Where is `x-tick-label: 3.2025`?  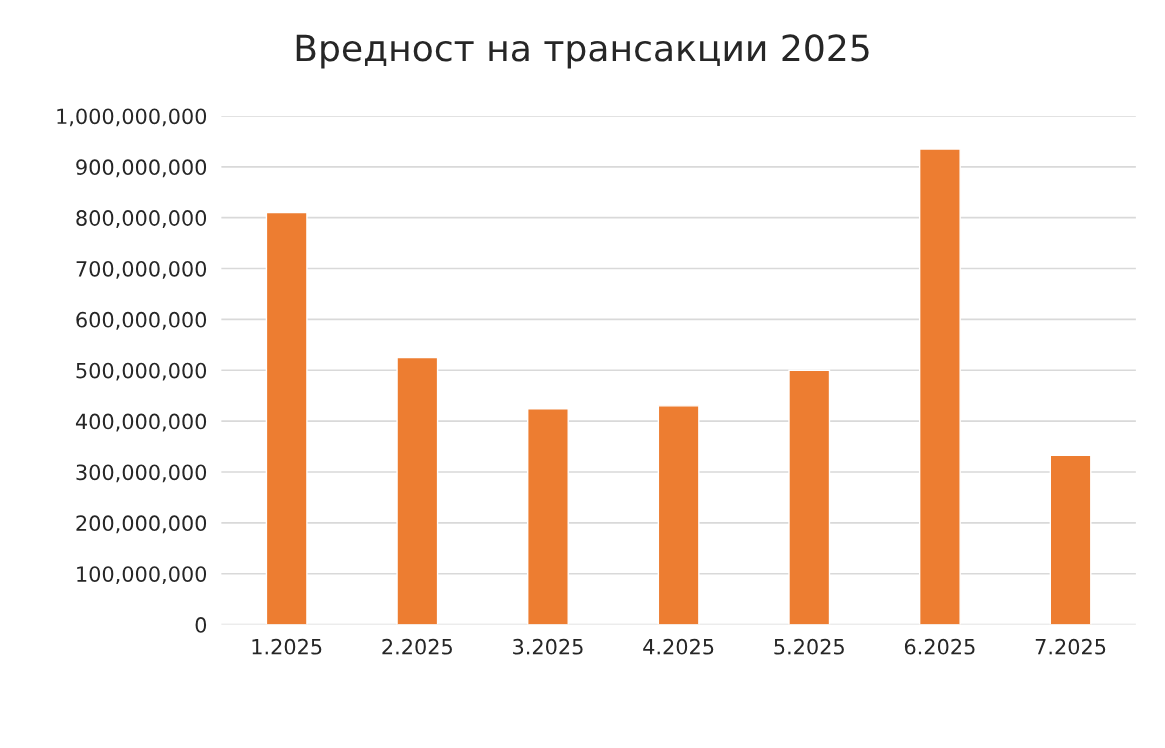
x-tick-label: 3.2025 is located at coordinates (548, 646).